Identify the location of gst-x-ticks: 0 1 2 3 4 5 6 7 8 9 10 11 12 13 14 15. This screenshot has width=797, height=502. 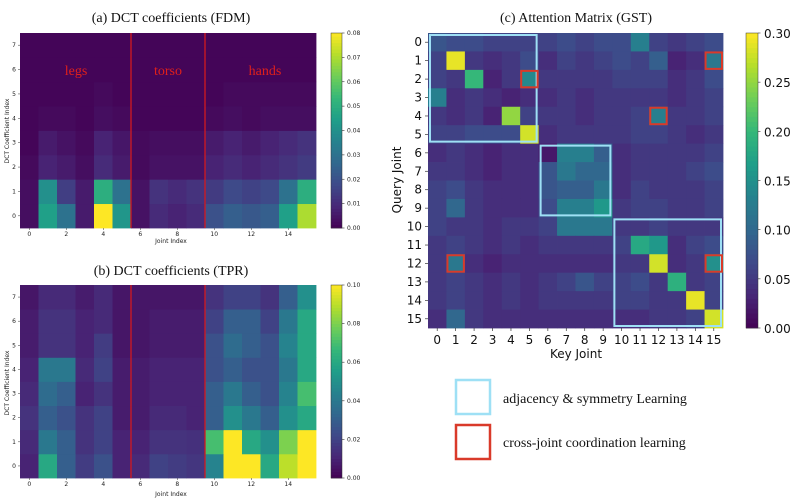
(577, 337).